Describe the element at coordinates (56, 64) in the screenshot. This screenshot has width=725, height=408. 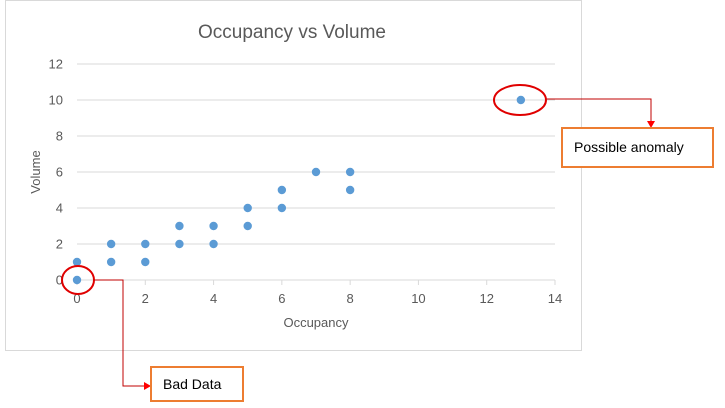
I see `y-tick-label: 12` at that location.